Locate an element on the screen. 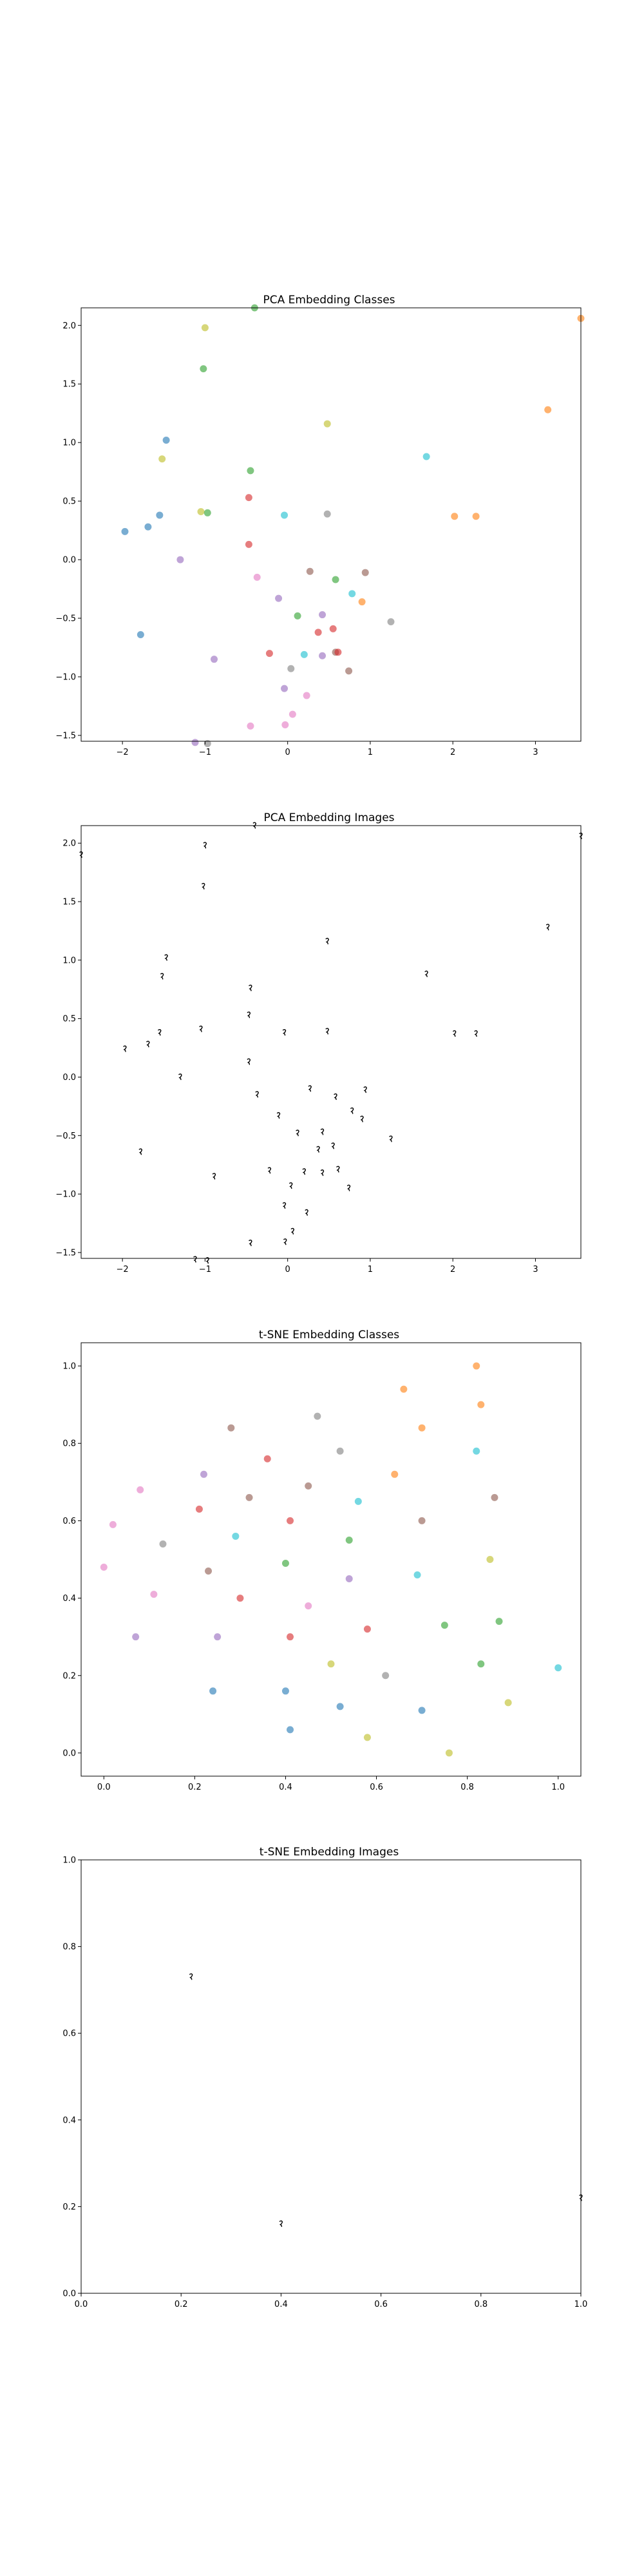  y-tick-label: −1.5 is located at coordinates (65, 1253).